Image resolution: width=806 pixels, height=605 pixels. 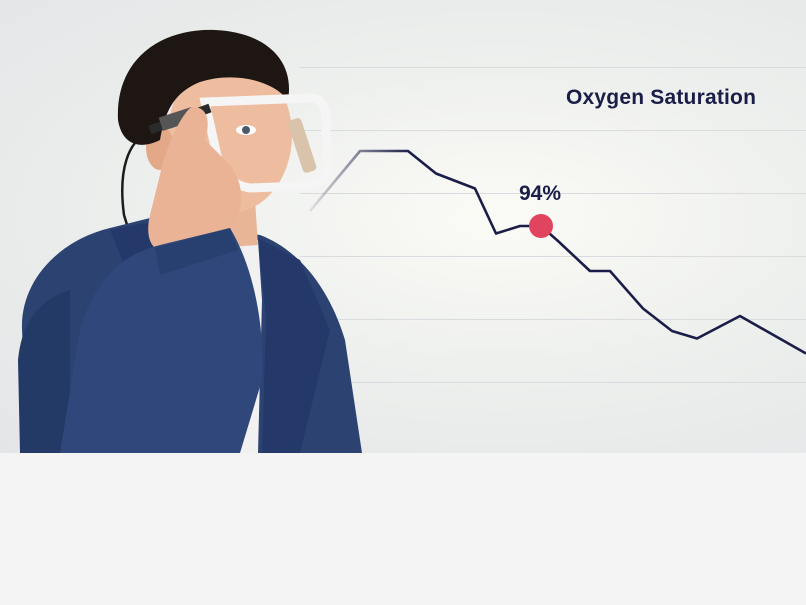 I want to click on highlight-value-label: 94%, so click(x=540, y=193).